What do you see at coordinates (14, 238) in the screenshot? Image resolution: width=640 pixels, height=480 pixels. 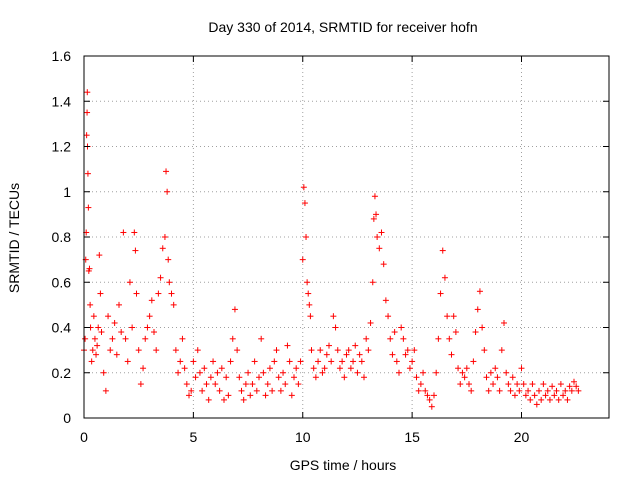 I see `y-axis-label: SRMTID / TECUs` at bounding box center [14, 238].